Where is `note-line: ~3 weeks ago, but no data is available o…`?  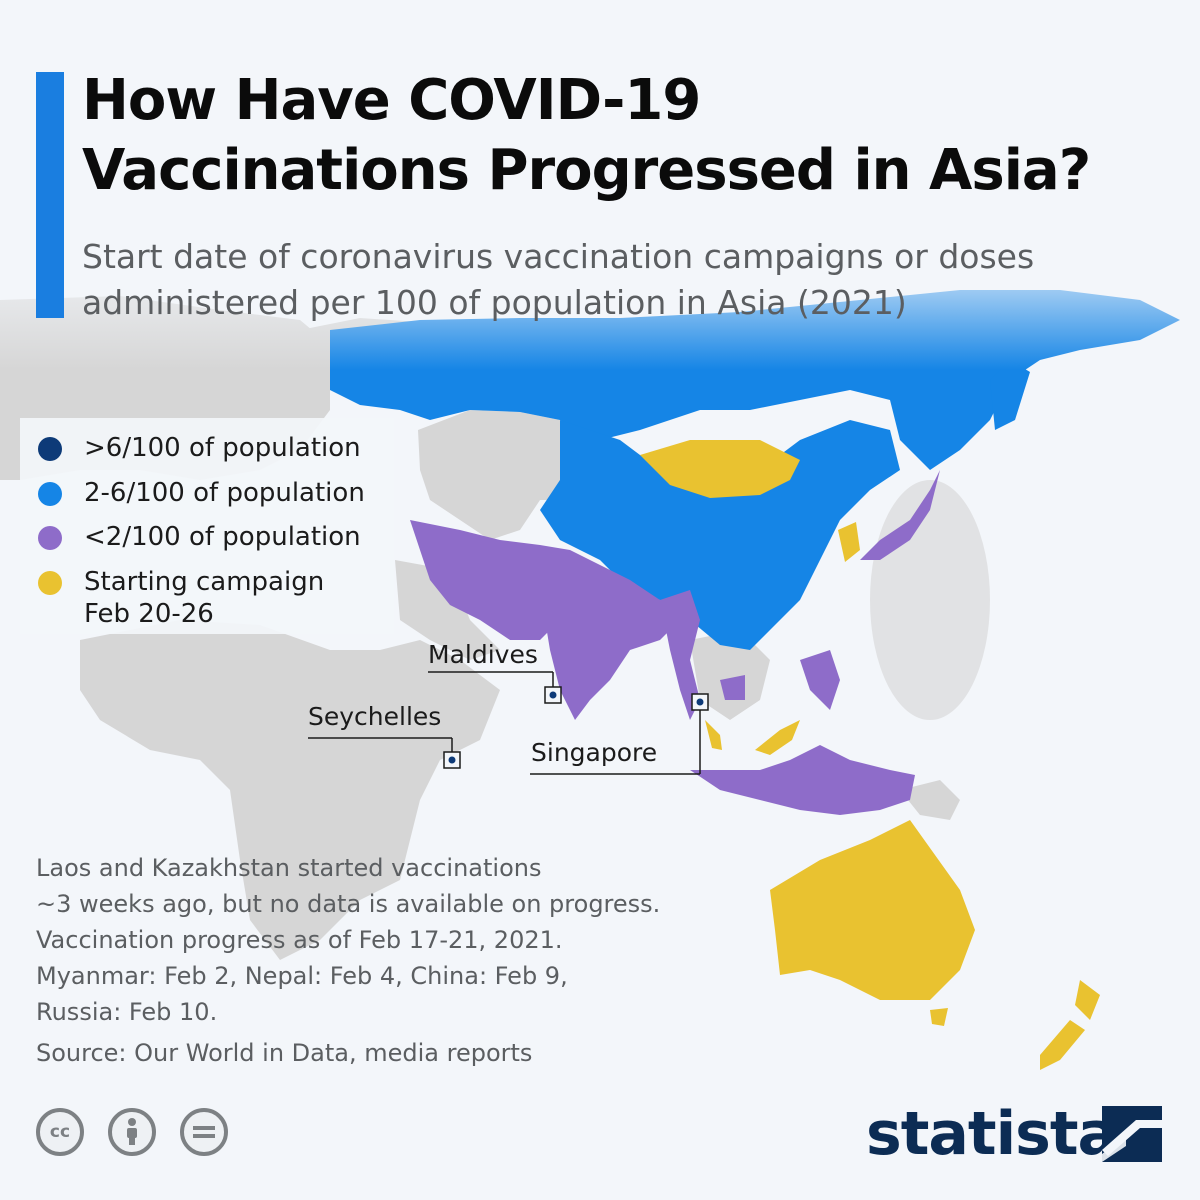 note-line: ~3 weeks ago, but no data is available o… is located at coordinates (348, 904).